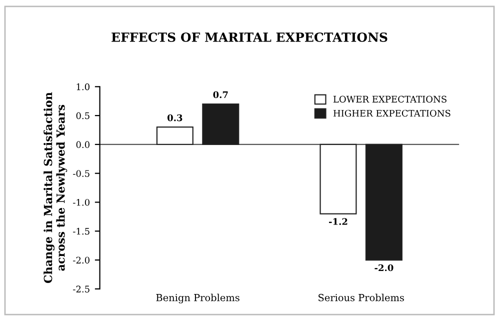 This screenshot has height=321, width=499. What do you see at coordinates (83, 144) in the screenshot?
I see `y-tick-label: 0.0` at bounding box center [83, 144].